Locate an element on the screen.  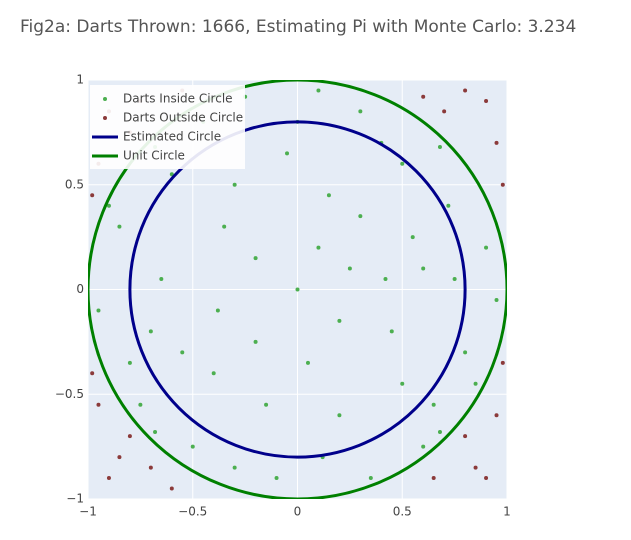
y-tick-label: 0 is located at coordinates (80, 289).